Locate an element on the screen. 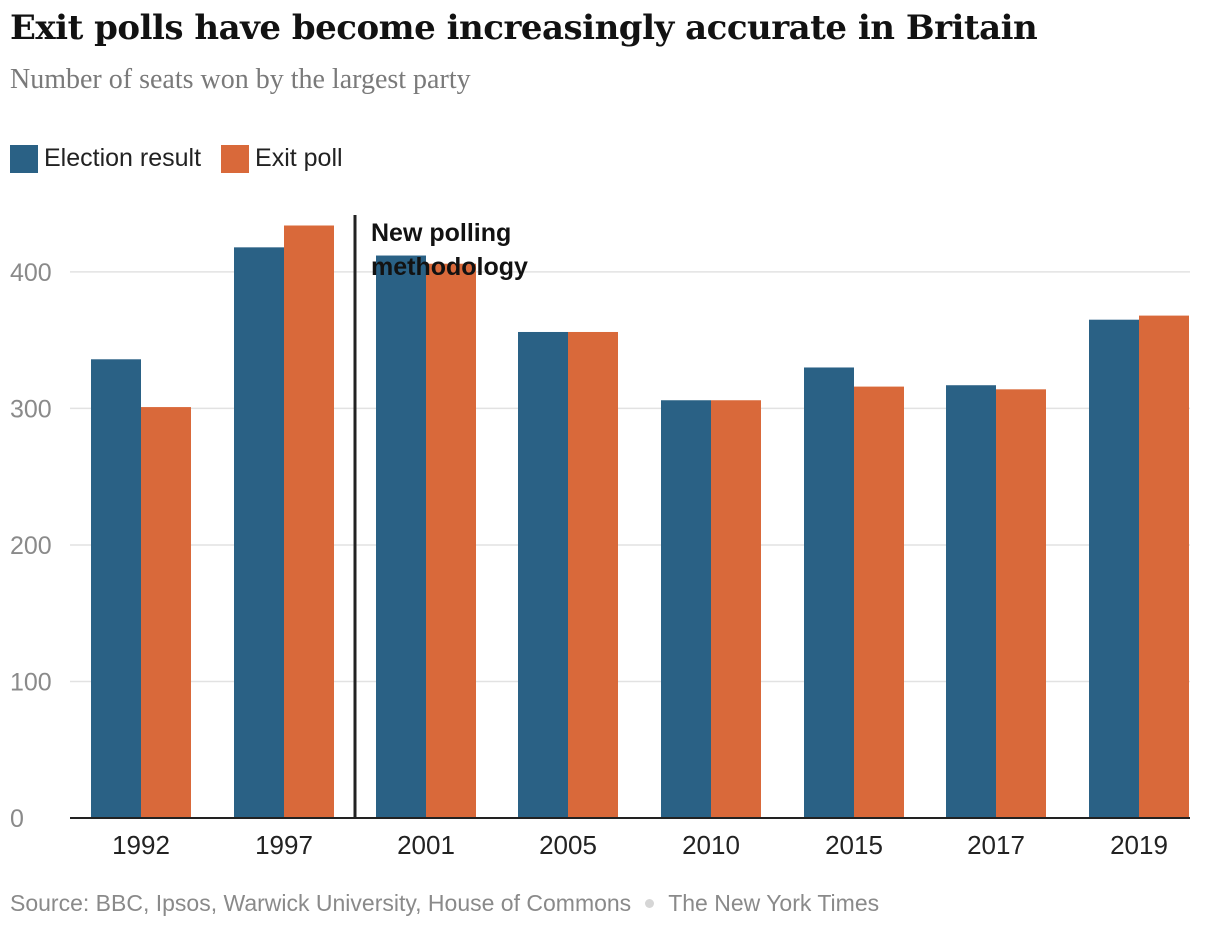  x-tick-label-1992: 1992 is located at coordinates (141, 845).